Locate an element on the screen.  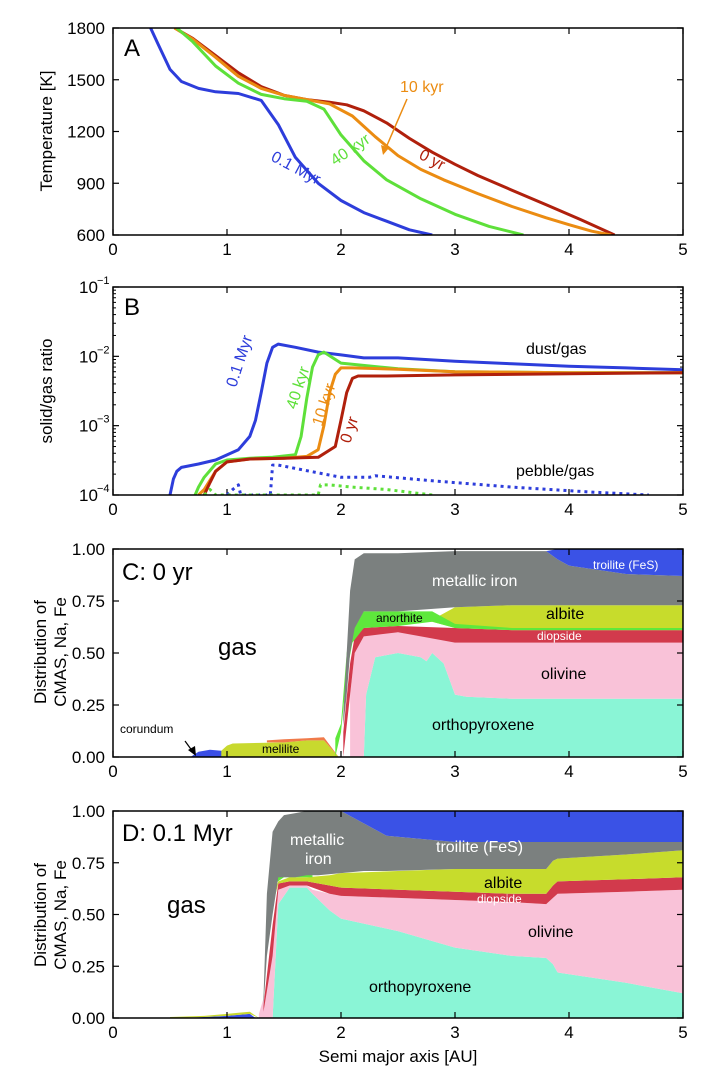
annot-b-10kyr: 10 kyr is located at coordinates (325, 404).